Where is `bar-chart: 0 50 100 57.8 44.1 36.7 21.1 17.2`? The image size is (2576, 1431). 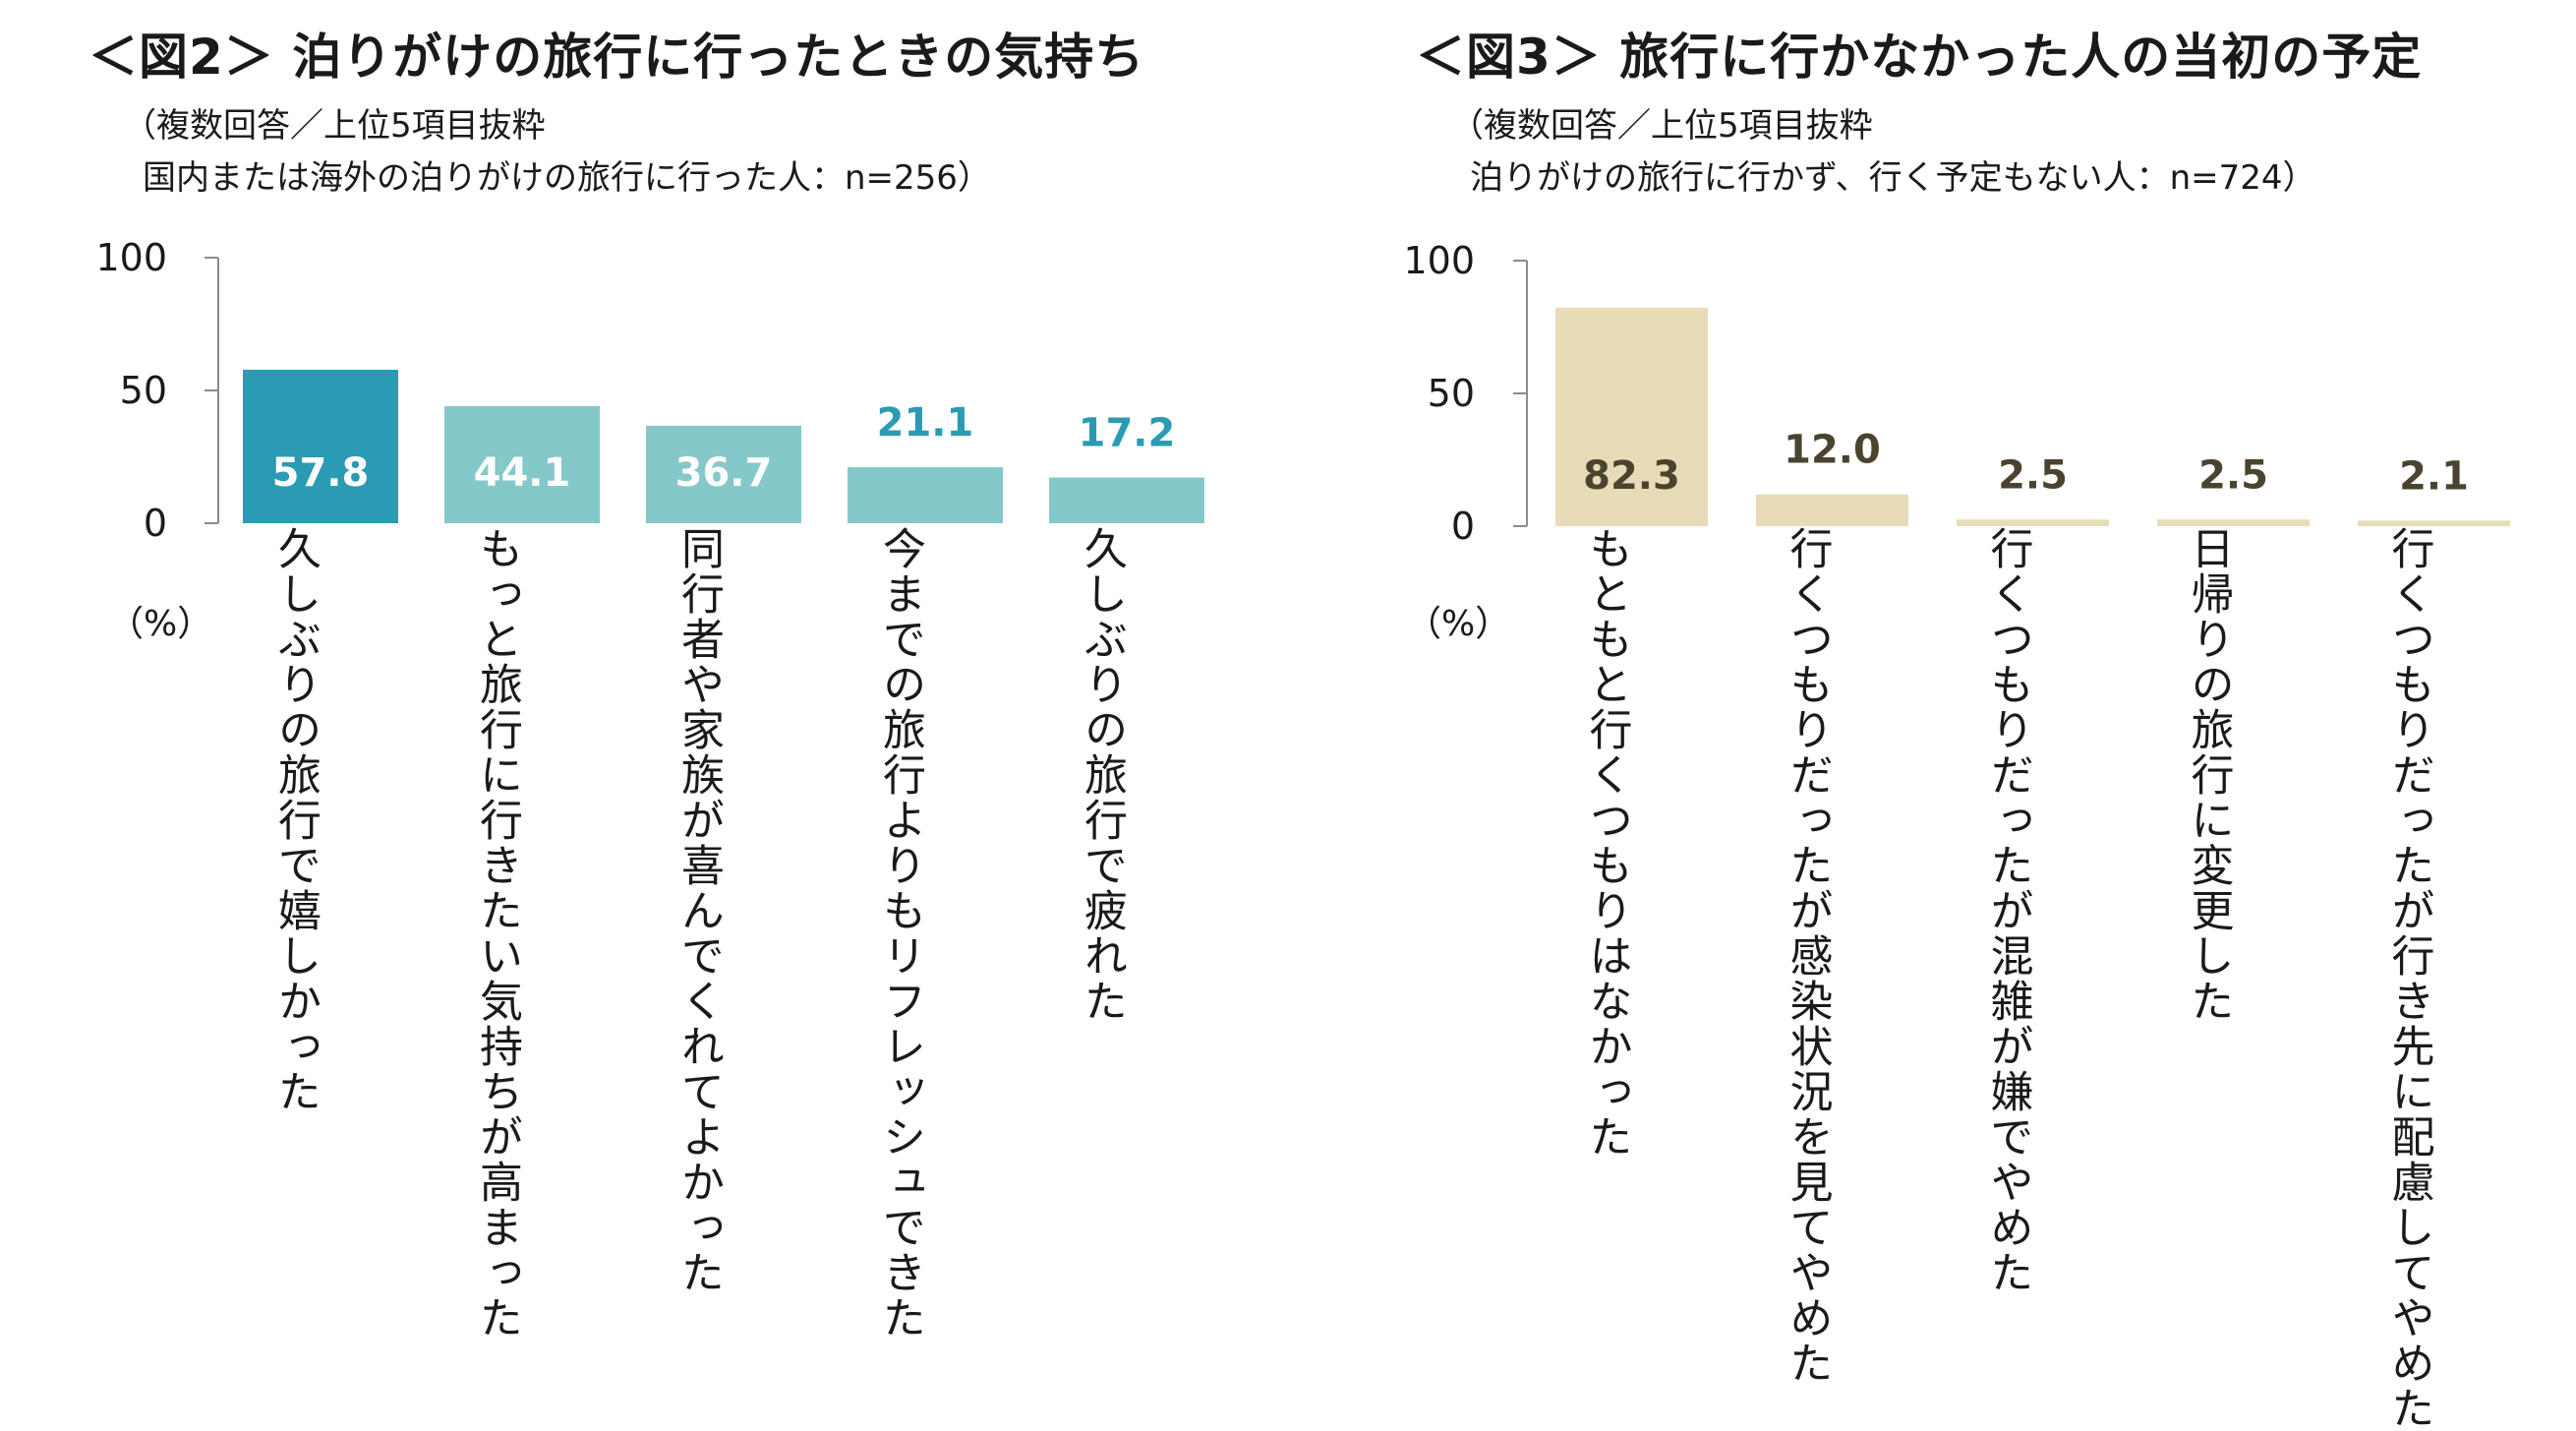
bar-chart: 0 50 100 57.8 44.1 36.7 21.1 17.2 is located at coordinates (649, 390).